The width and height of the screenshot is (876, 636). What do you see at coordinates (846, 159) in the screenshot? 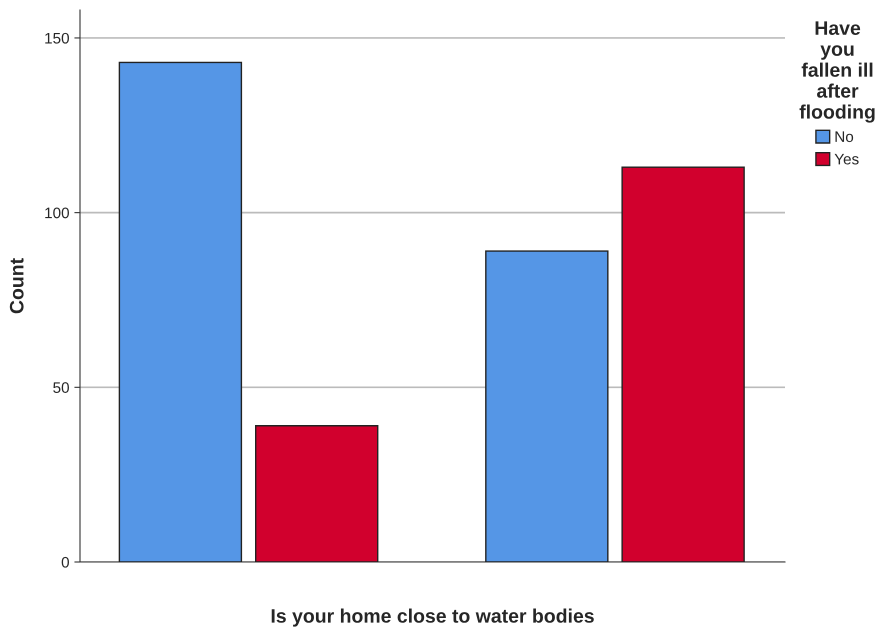
I see `legend-label: Yes` at bounding box center [846, 159].